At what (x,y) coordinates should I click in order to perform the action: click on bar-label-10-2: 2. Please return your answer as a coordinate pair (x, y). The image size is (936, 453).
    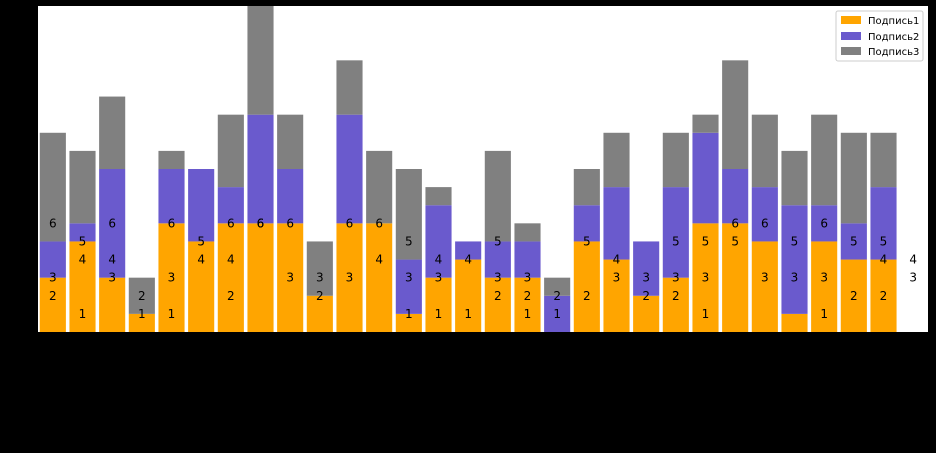
    Looking at the image, I should click on (320, 296).